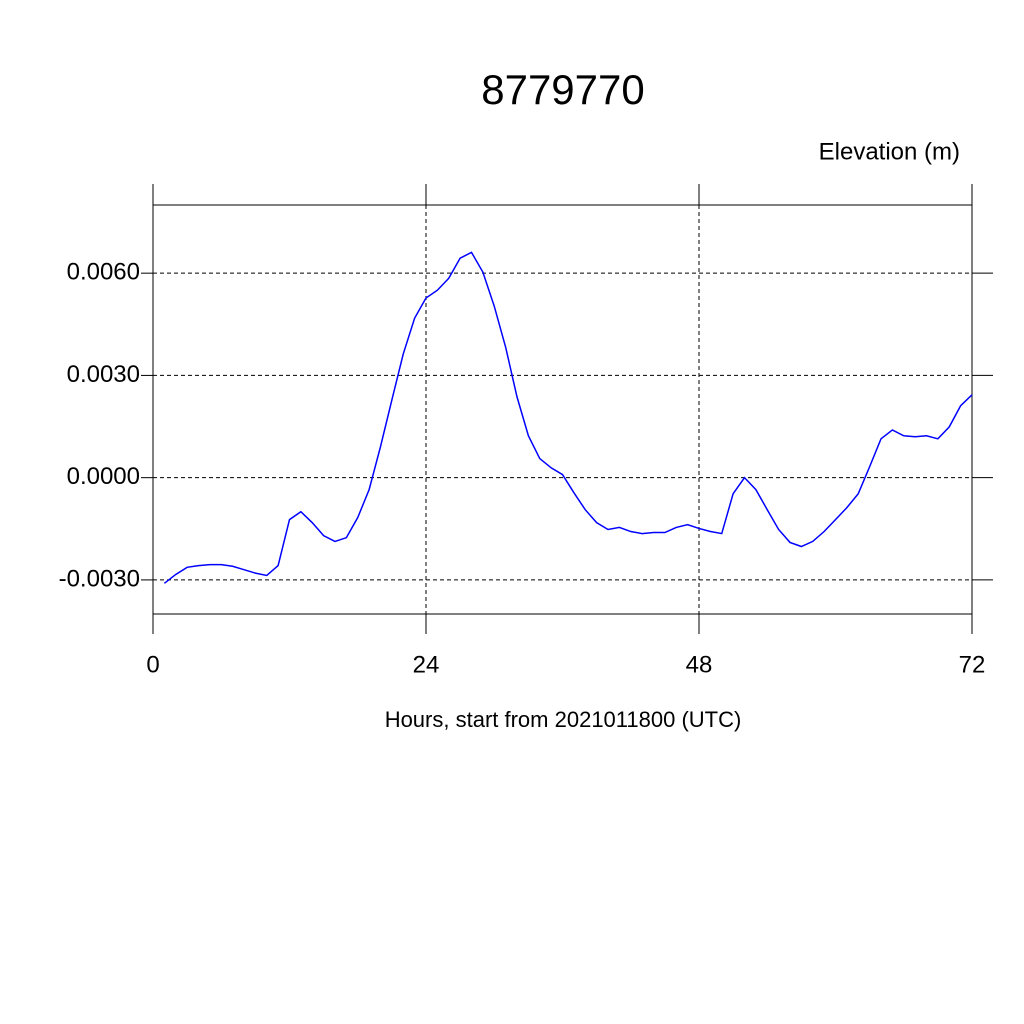  Describe the element at coordinates (99, 578) in the screenshot. I see `y-tick-label: -0.0030` at that location.